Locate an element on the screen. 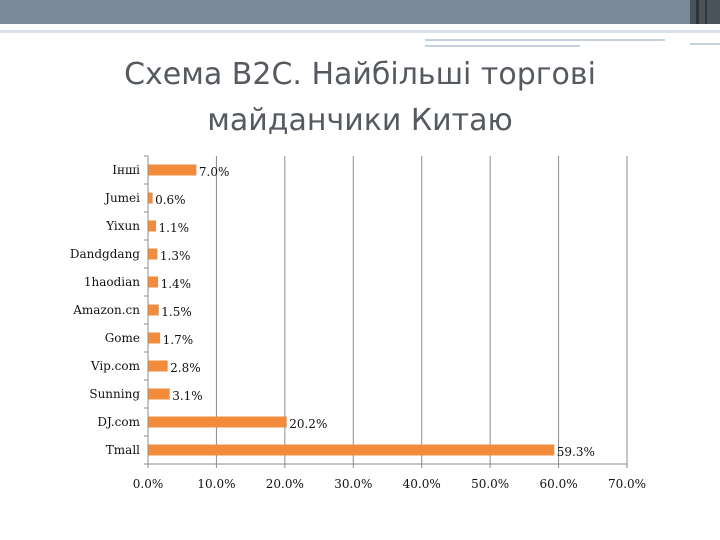 Image resolution: width=720 pixels, height=540 pixels. data-label: 1.4% is located at coordinates (176, 284).